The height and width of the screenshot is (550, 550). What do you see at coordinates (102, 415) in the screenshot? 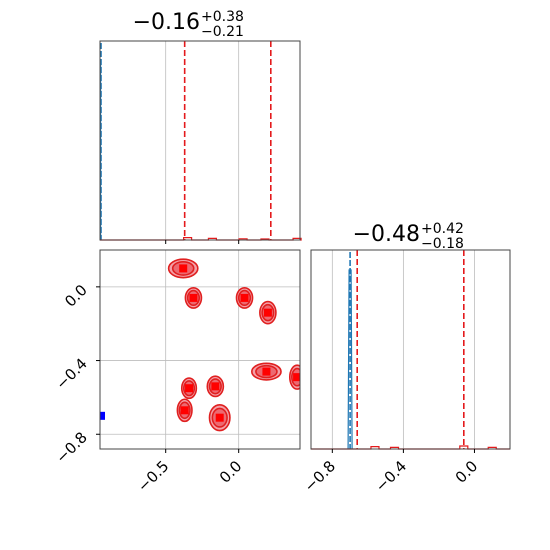
I see `joint-truth-point` at bounding box center [102, 415].